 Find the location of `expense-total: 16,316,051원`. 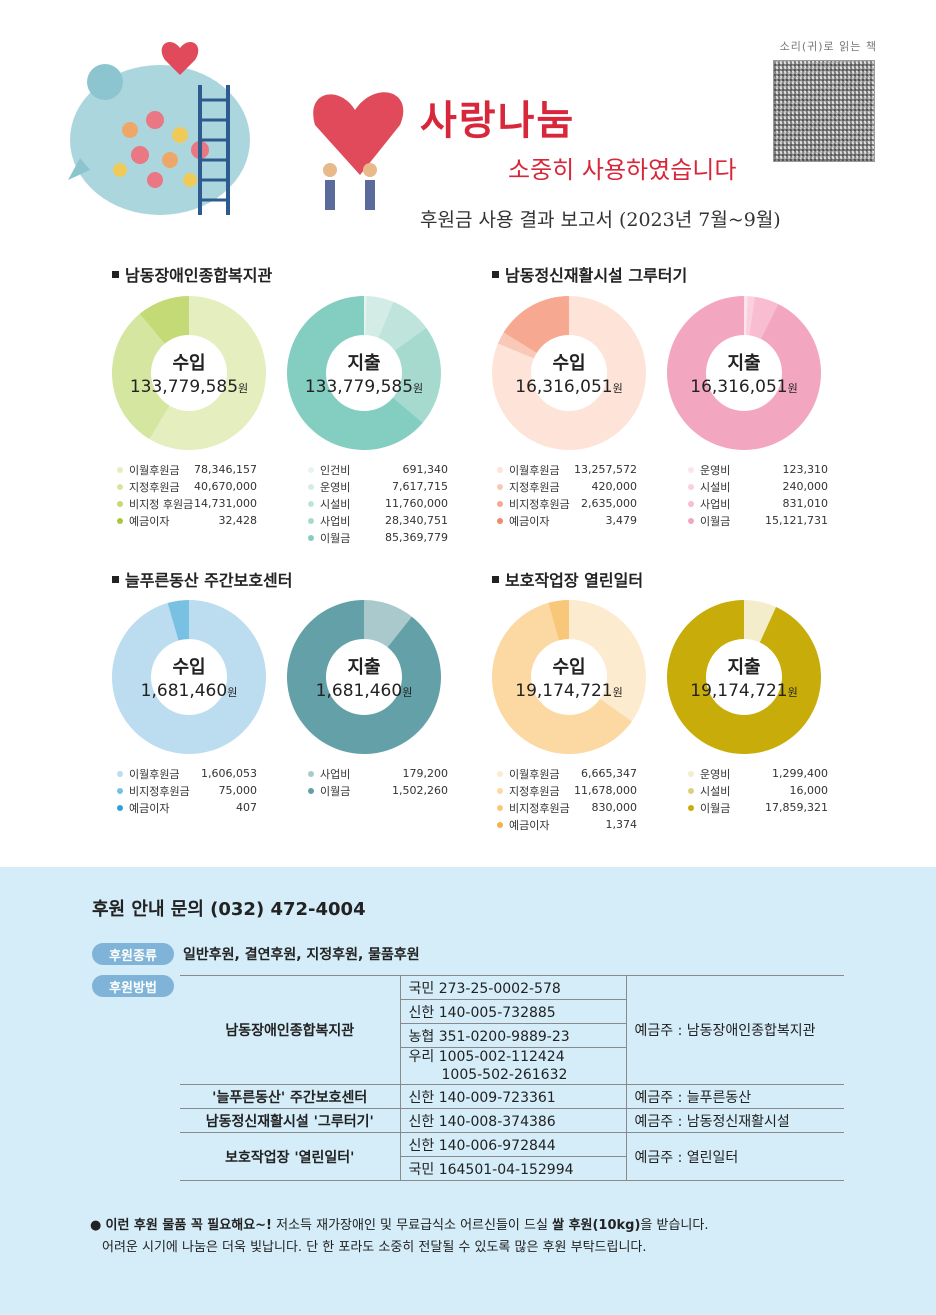

expense-total: 16,316,051원 is located at coordinates (743, 387).